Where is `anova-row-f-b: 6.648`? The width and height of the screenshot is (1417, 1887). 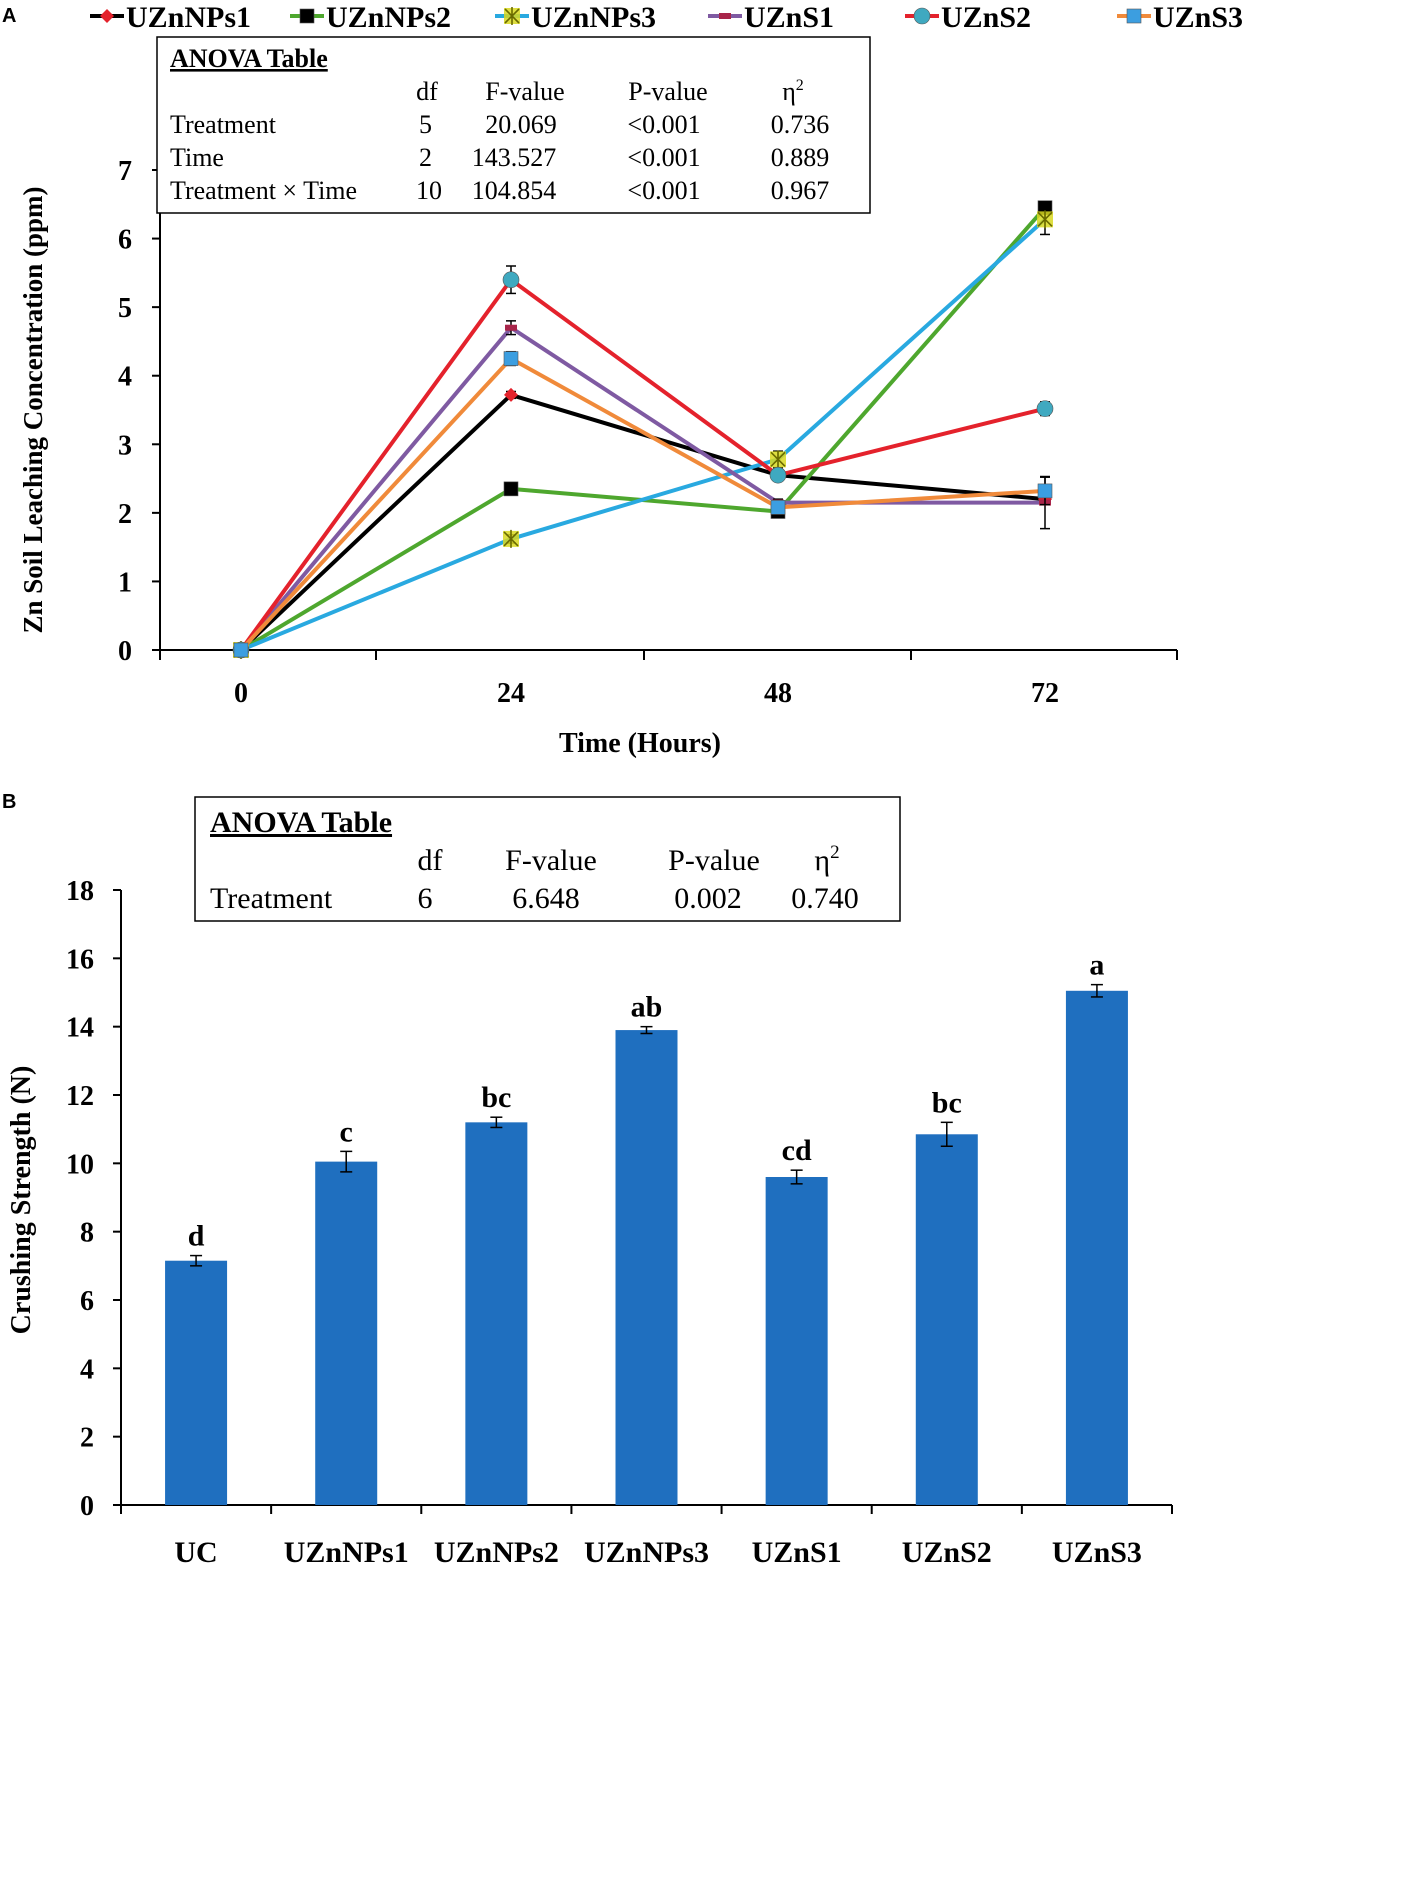 anova-row-f-b: 6.648 is located at coordinates (546, 898).